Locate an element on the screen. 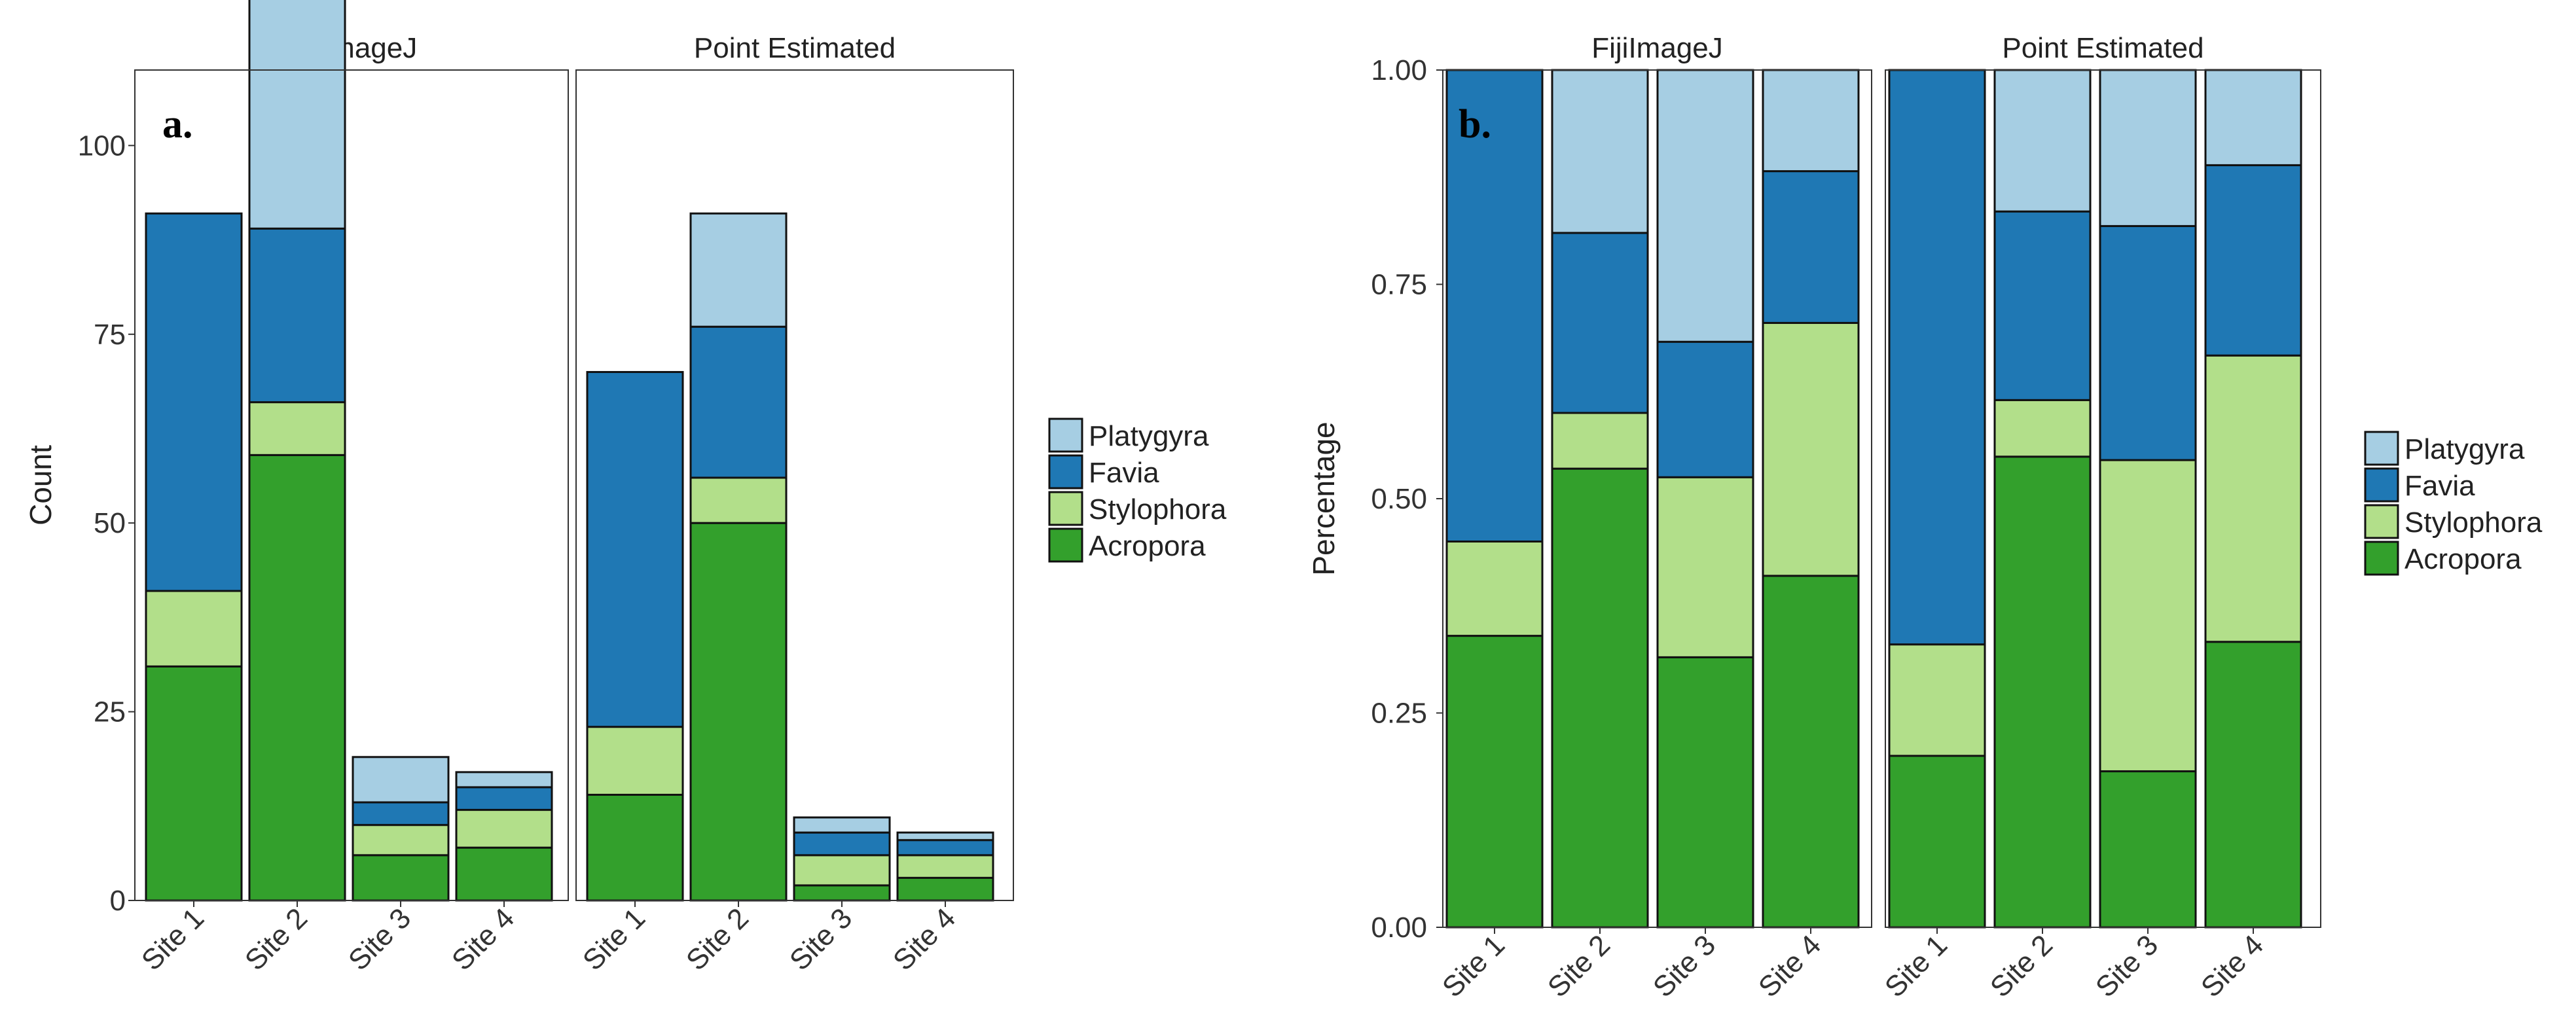 The width and height of the screenshot is (2576, 1032). facet-title: FijiImageJ is located at coordinates (1657, 48).